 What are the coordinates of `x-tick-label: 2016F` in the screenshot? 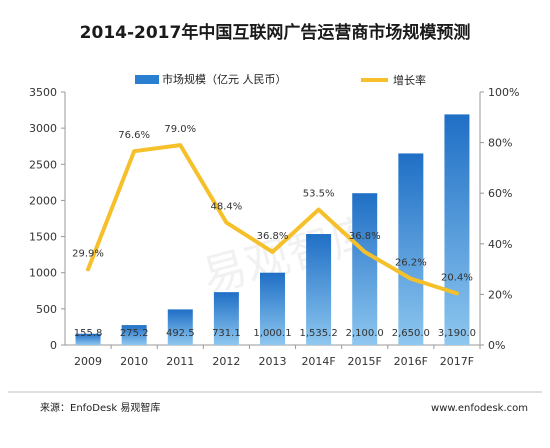 It's located at (411, 361).